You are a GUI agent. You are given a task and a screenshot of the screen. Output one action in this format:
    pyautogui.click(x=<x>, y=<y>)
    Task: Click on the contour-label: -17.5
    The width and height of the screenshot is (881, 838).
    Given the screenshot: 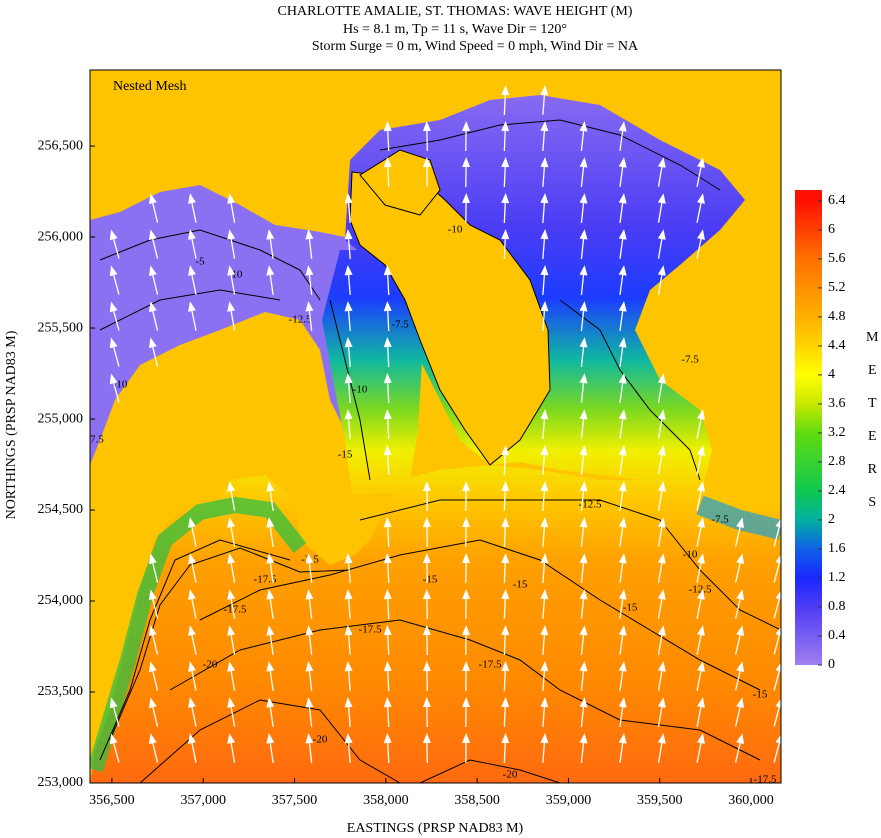 What is the action you would take?
    pyautogui.click(x=765, y=780)
    